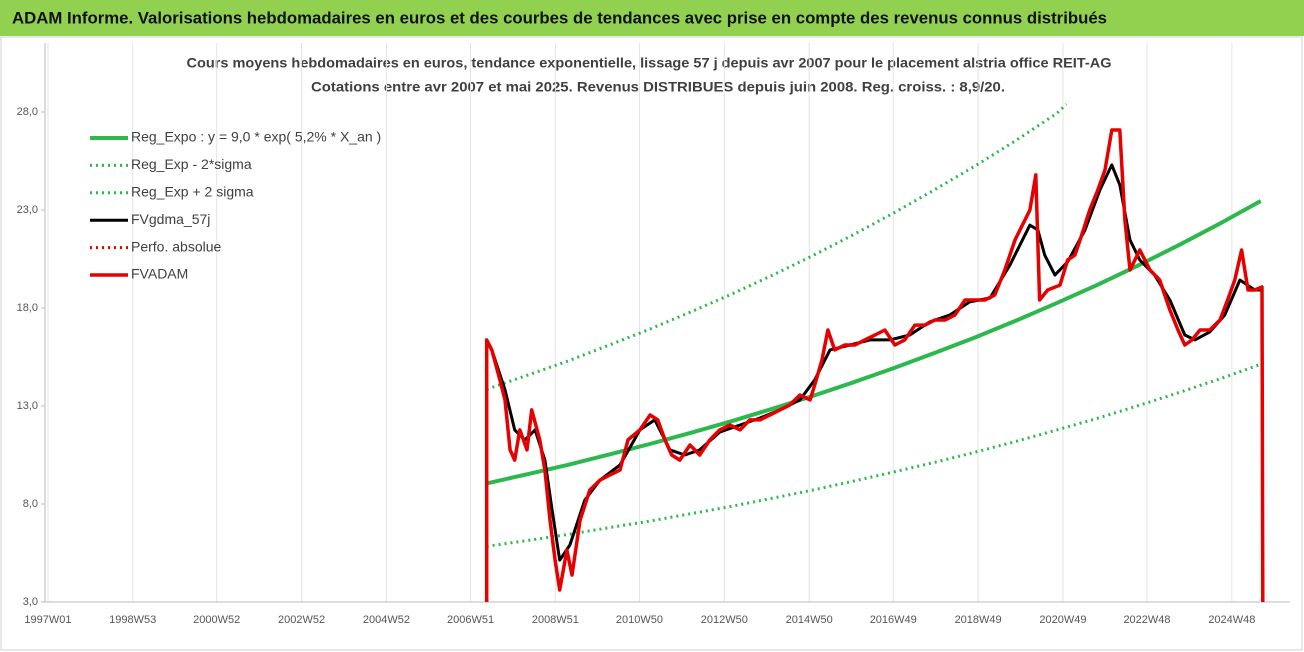 Image resolution: width=1304 pixels, height=652 pixels. I want to click on y-tick-label: 28,0, so click(27, 112).